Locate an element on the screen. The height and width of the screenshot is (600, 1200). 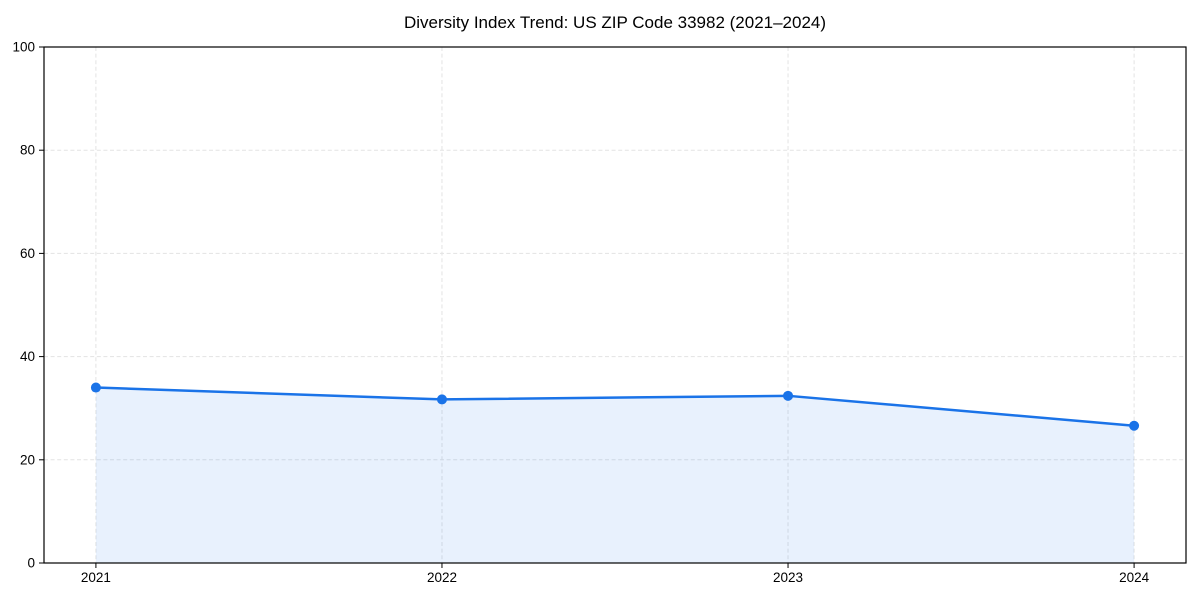
data-point-2021 is located at coordinates (95, 387).